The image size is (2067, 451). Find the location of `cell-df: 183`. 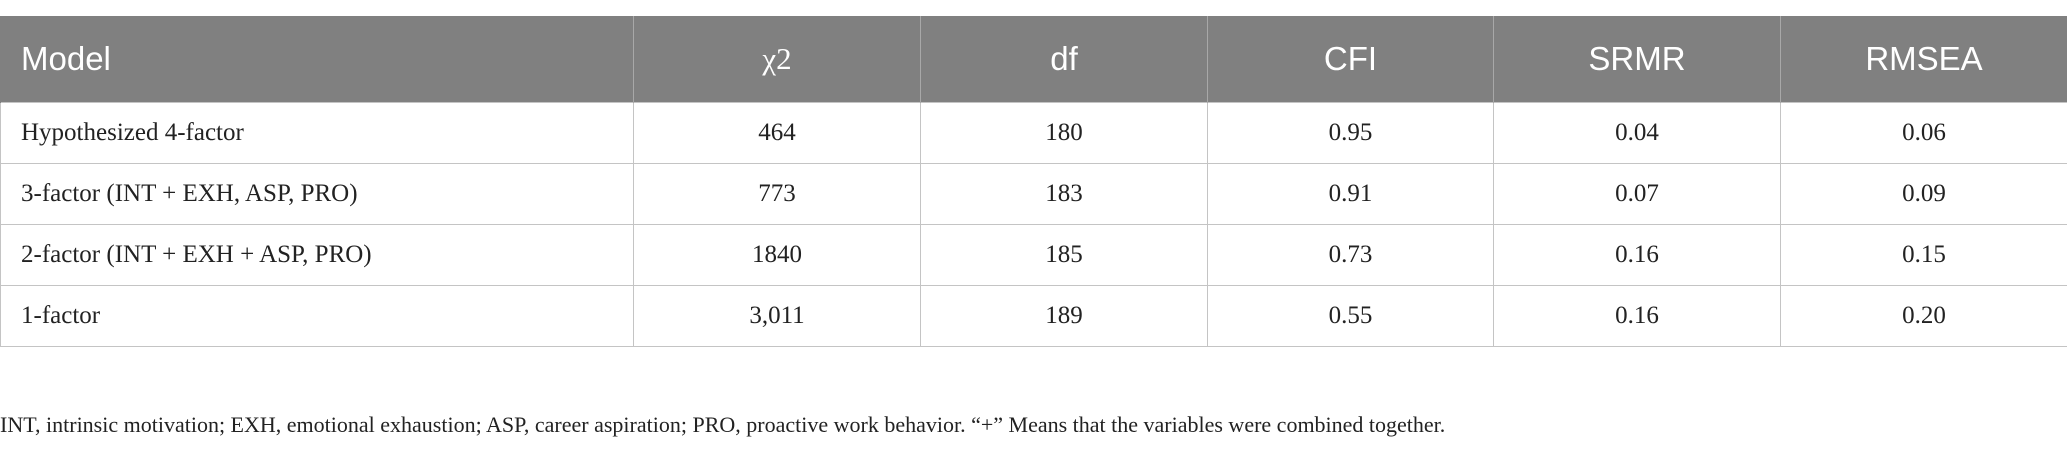

cell-df: 183 is located at coordinates (1064, 194).